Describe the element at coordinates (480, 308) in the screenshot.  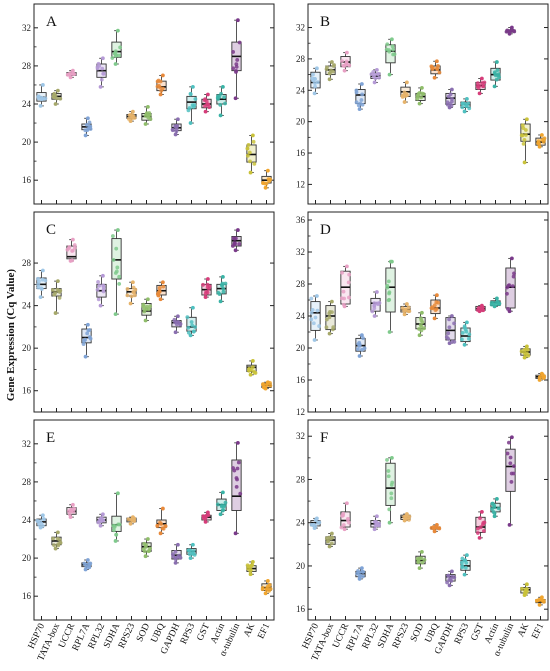
I see `box-gst` at that location.